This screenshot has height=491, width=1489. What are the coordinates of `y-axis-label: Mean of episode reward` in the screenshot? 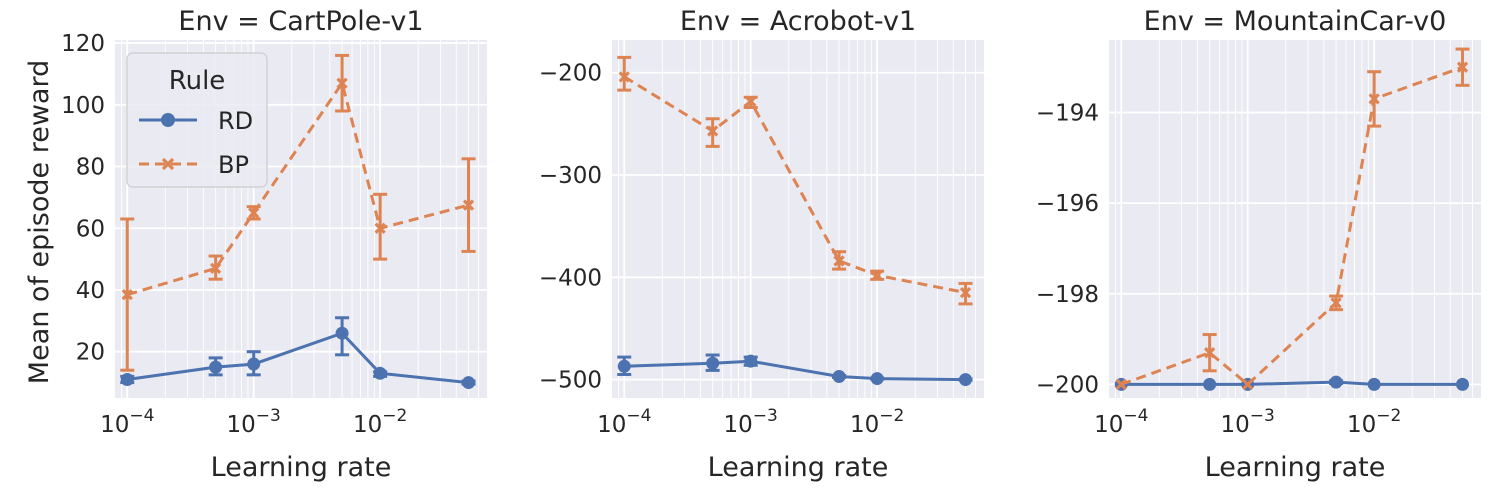 It's located at (39, 222).